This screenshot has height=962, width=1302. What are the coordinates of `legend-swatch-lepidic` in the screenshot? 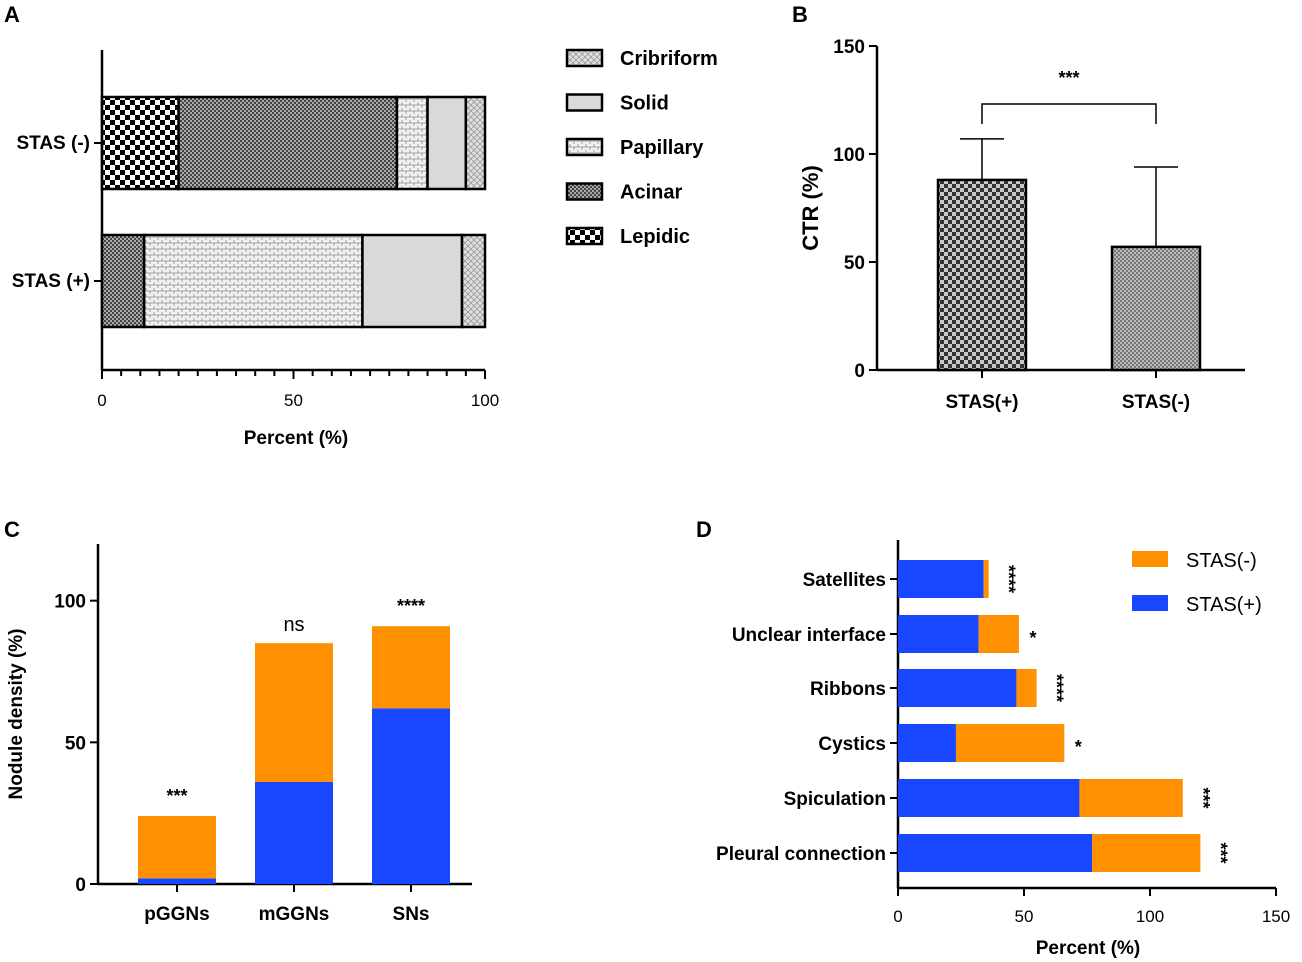 It's located at (584, 236).